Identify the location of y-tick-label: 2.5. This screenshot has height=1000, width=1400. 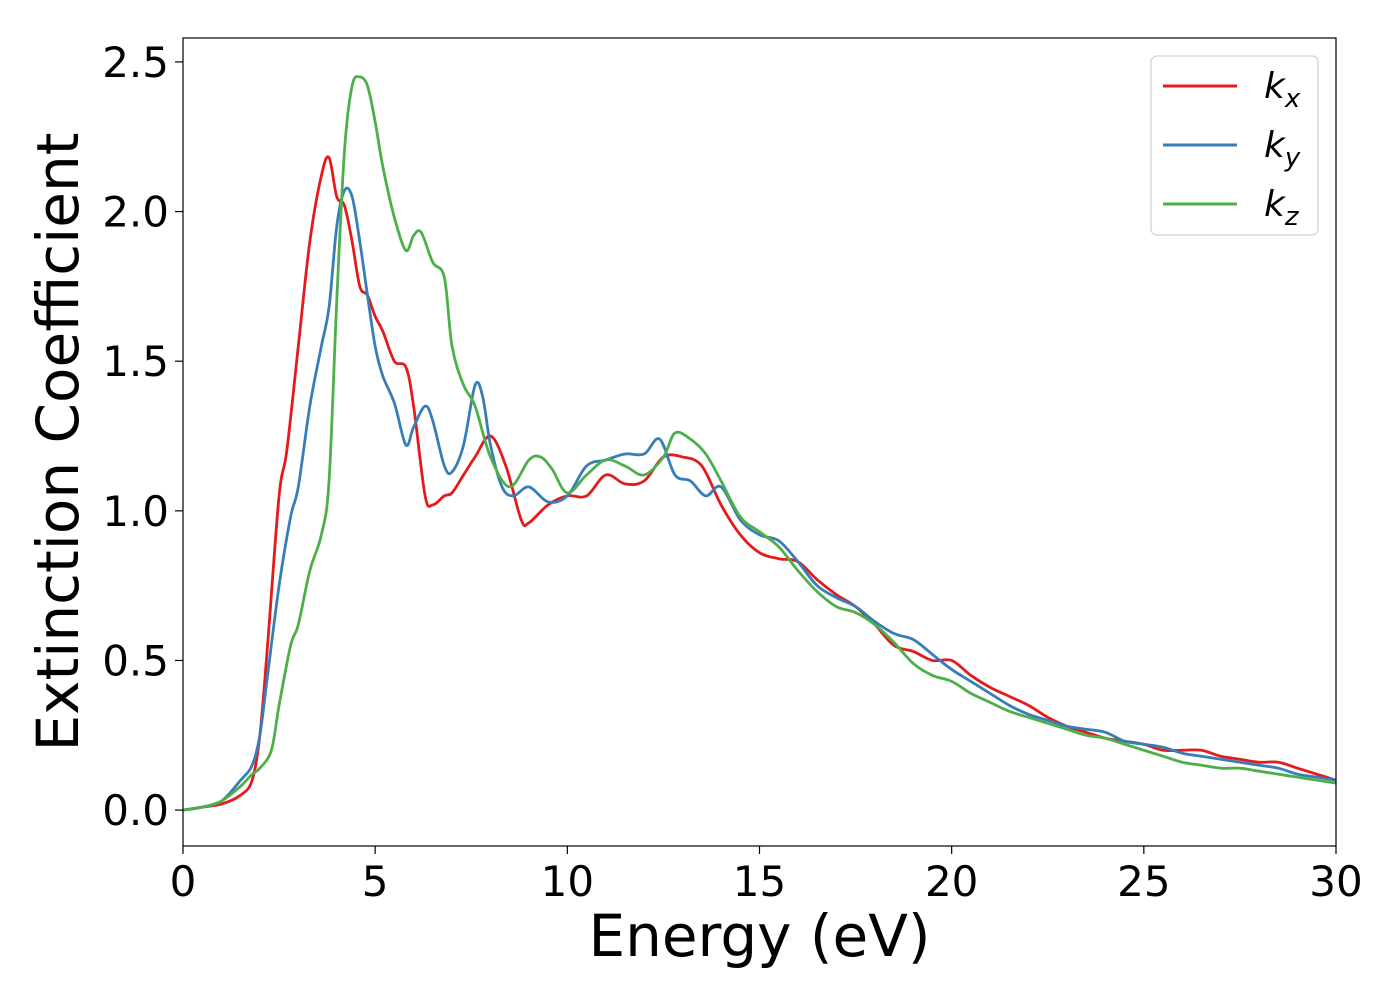
(135, 62).